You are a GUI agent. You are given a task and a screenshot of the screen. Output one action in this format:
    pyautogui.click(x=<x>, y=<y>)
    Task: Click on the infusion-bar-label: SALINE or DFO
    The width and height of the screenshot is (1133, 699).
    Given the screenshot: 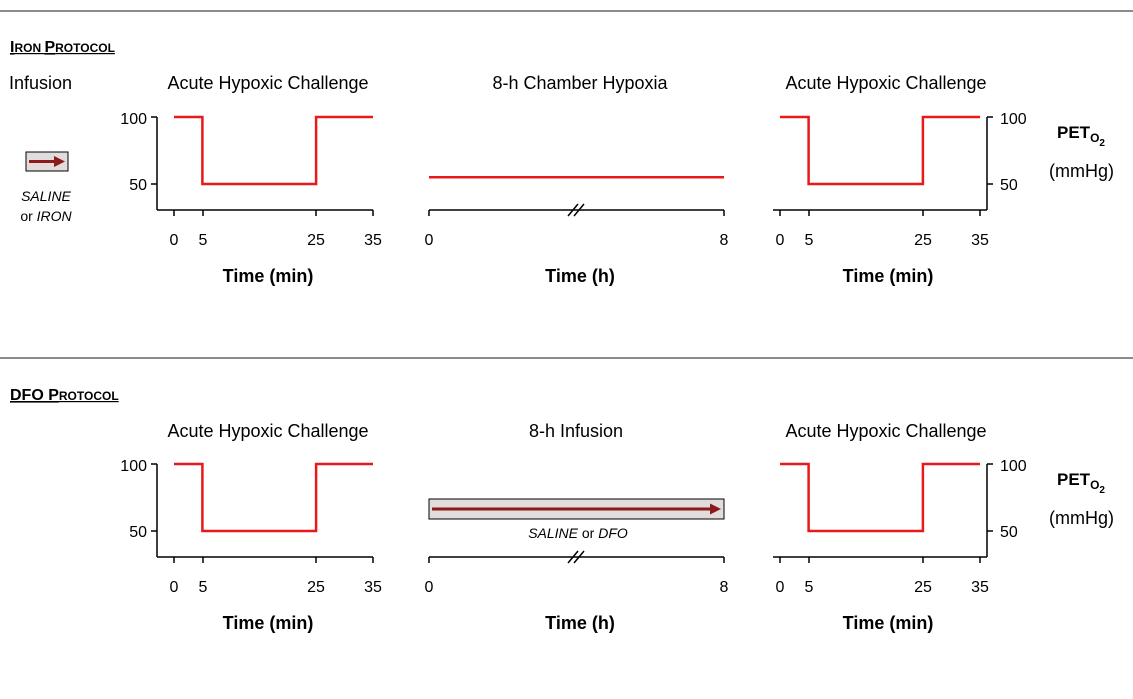 What is the action you would take?
    pyautogui.click(x=578, y=533)
    